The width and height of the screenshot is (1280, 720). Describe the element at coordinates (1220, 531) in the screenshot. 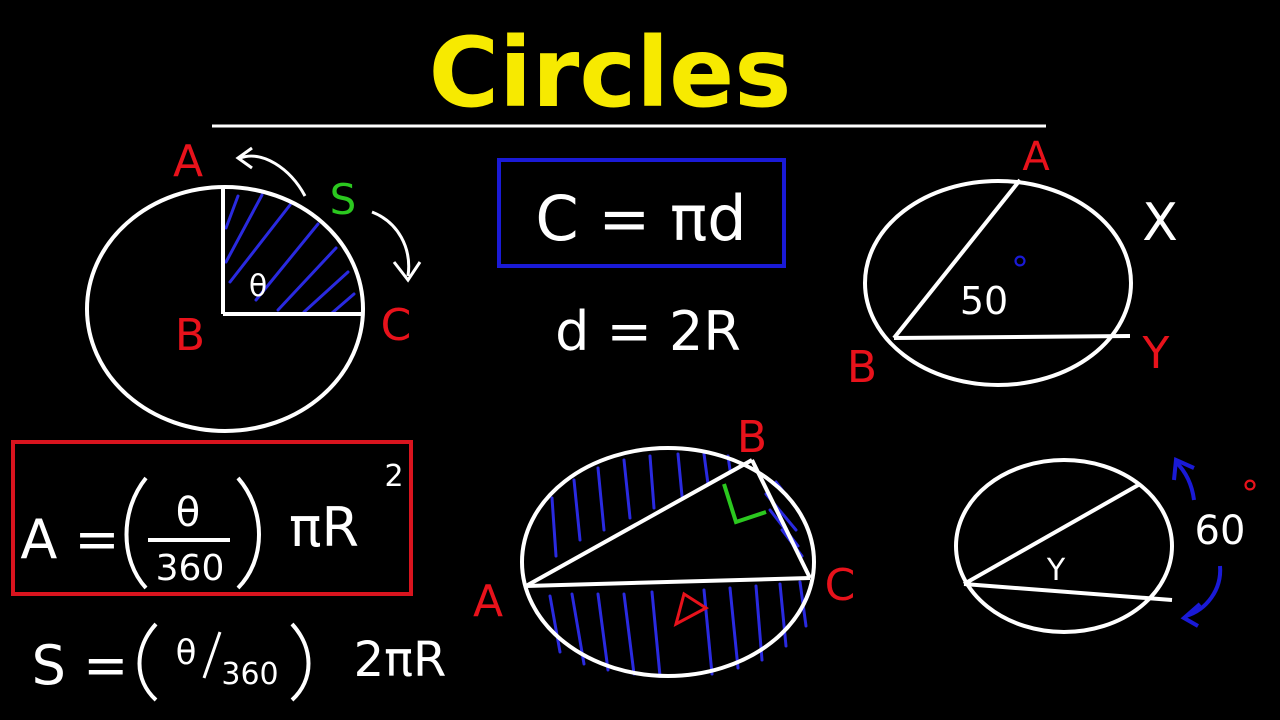

I see `arc-value-label: 60` at that location.